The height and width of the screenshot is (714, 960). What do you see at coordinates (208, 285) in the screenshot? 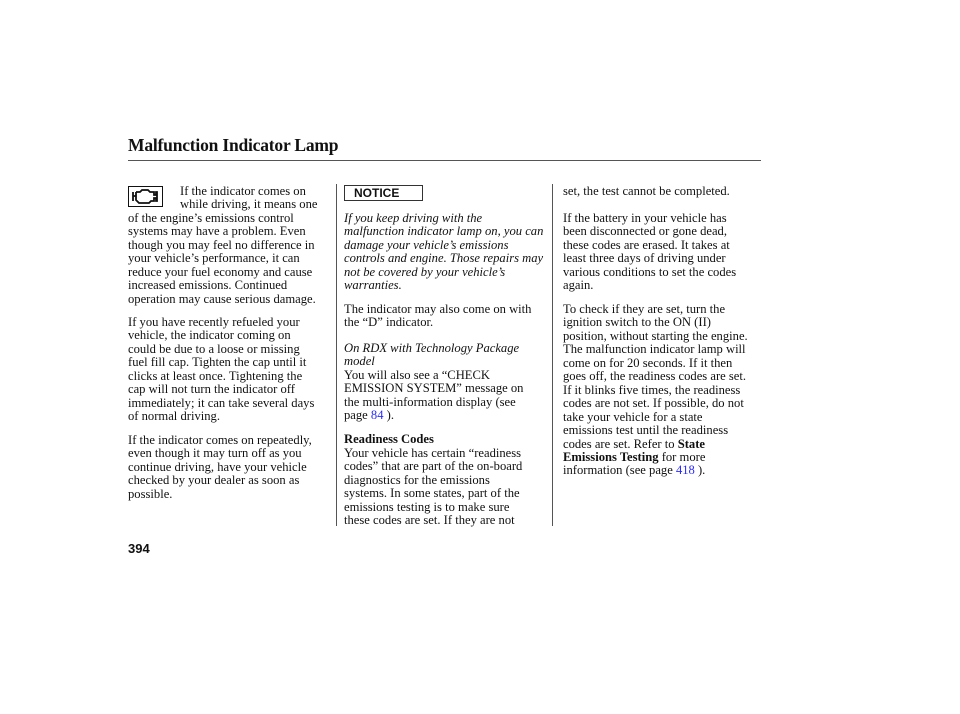
I see `text-line: increased emissions. Continued` at bounding box center [208, 285].